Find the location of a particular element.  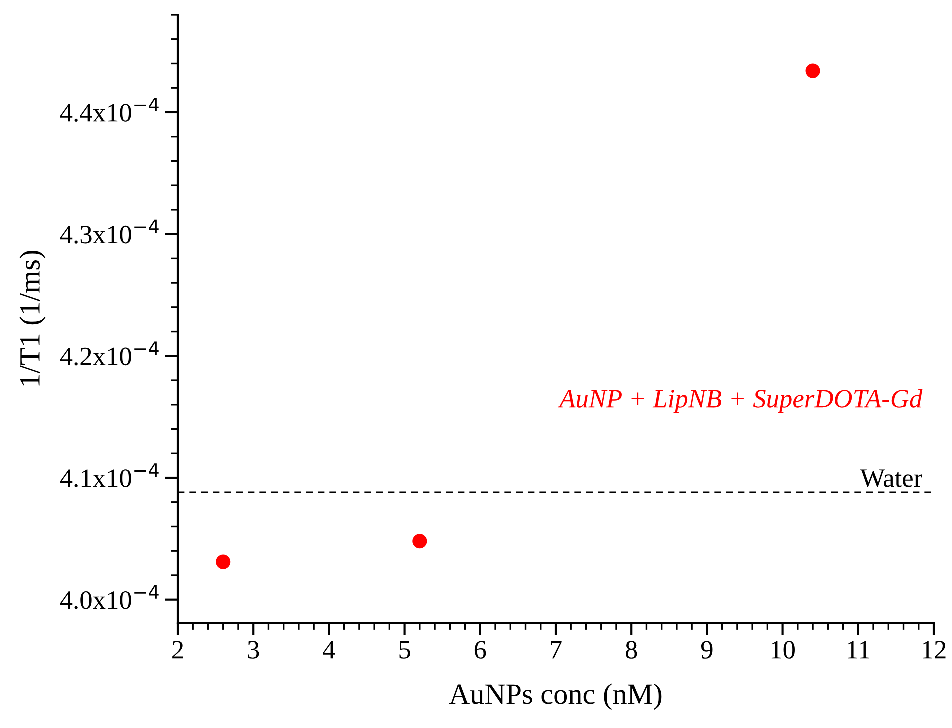

y-tick-label: 4.4x10$^{−4}$ is located at coordinates (109, 110).